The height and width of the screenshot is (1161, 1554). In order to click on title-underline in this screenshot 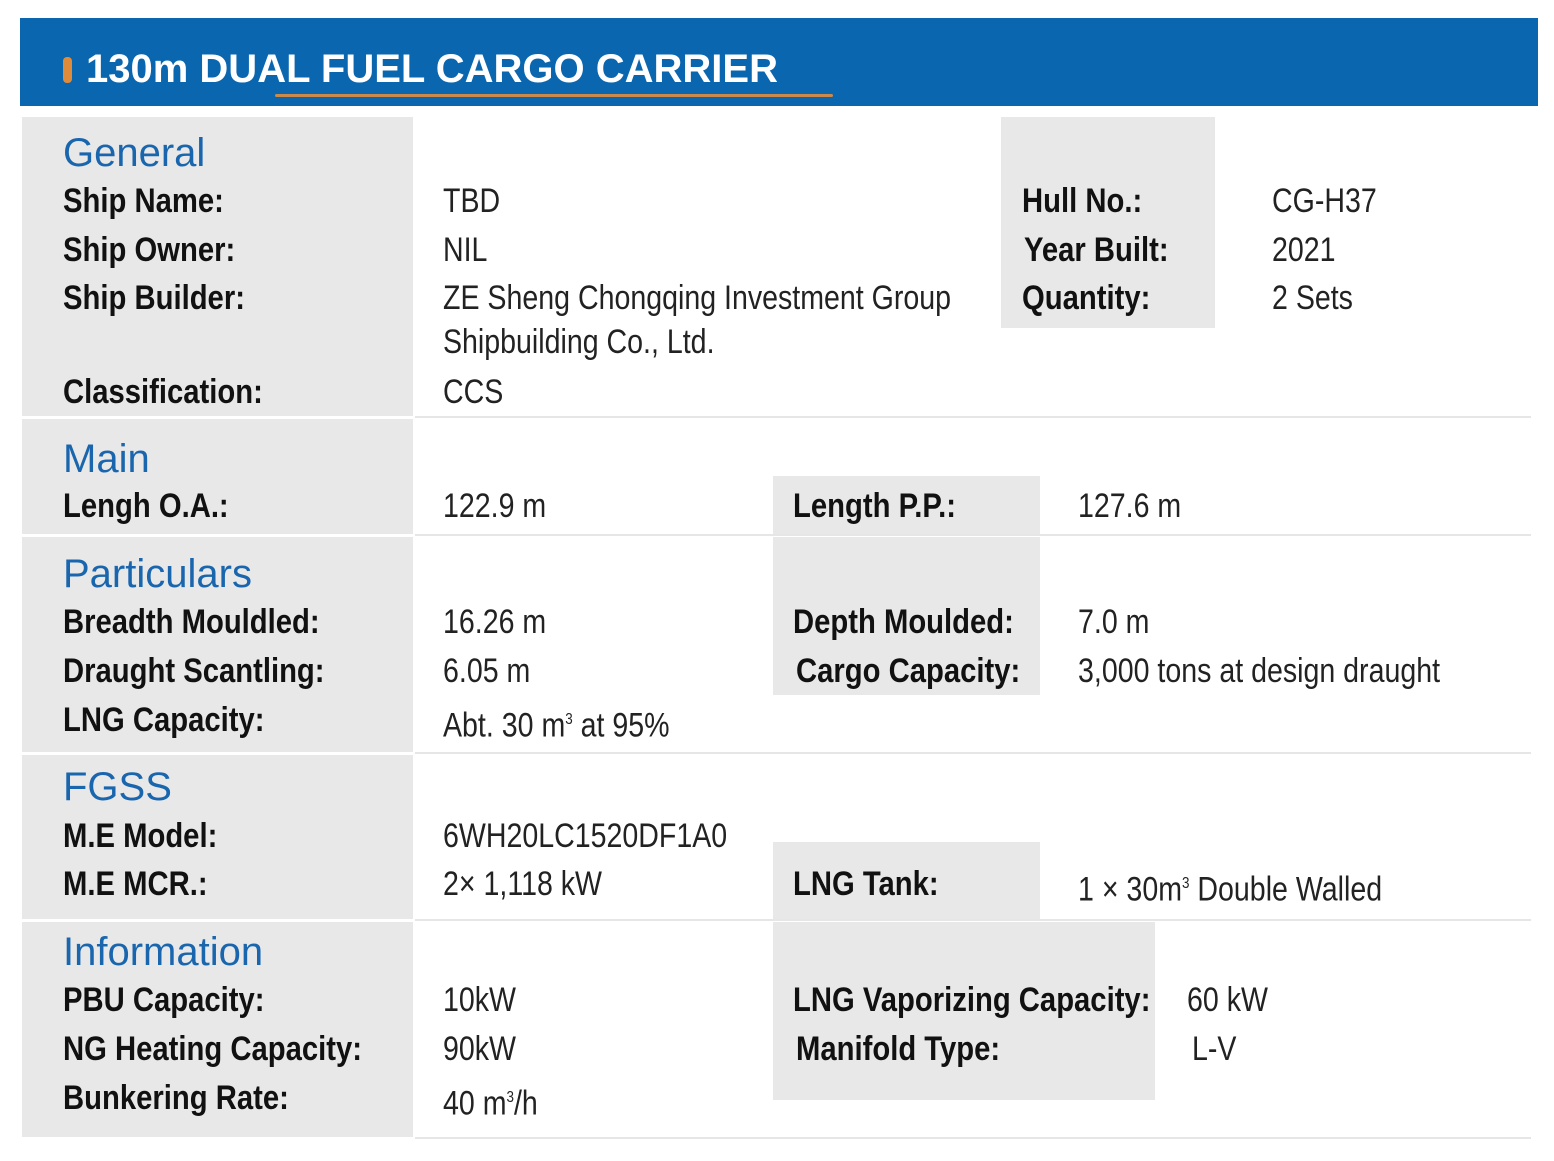, I will do `click(554, 95)`.